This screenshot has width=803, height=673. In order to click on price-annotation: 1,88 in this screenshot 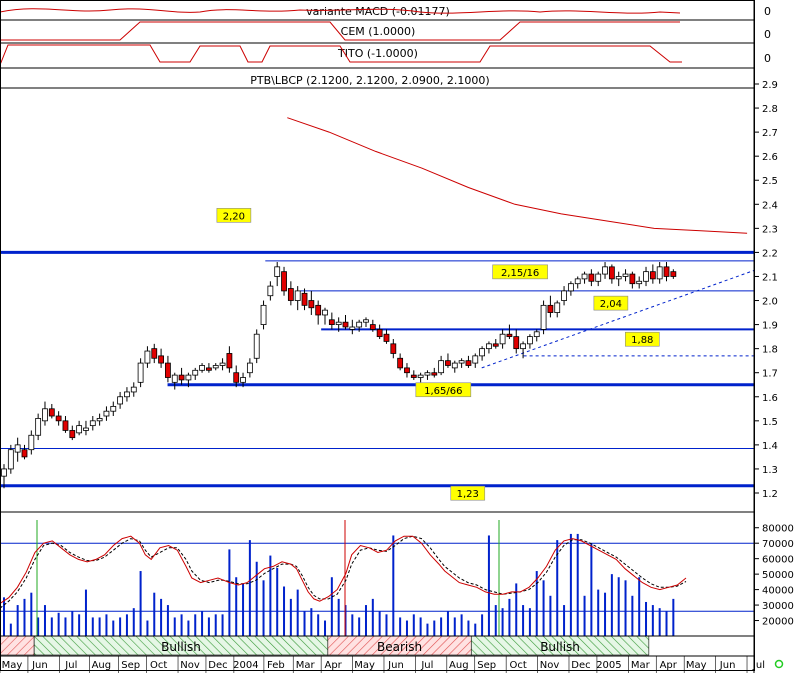, I will do `click(642, 339)`.